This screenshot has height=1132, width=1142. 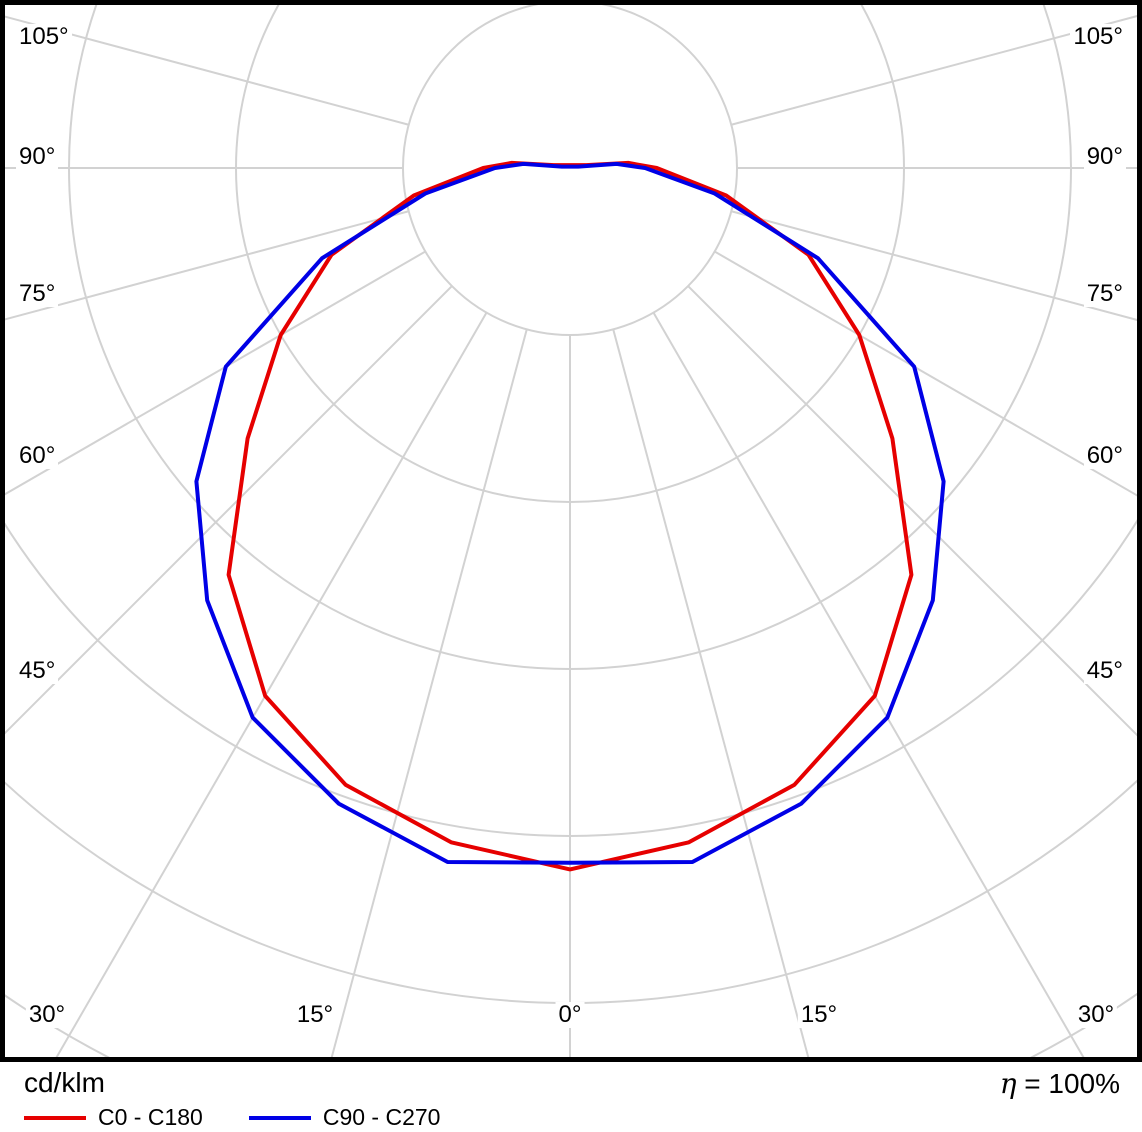 What do you see at coordinates (37, 671) in the screenshot?
I see `angle-label-left-45: 45°` at bounding box center [37, 671].